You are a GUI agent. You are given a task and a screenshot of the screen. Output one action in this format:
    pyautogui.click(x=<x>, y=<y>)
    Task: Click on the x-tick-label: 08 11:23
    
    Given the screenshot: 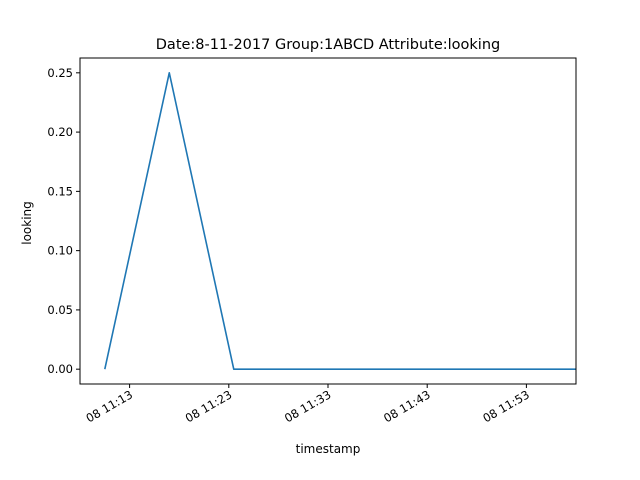 What is the action you would take?
    pyautogui.click(x=209, y=406)
    